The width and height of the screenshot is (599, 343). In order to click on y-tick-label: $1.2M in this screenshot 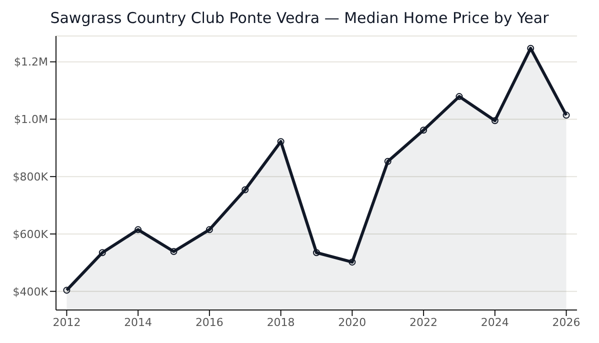, I will do `click(31, 62)`.